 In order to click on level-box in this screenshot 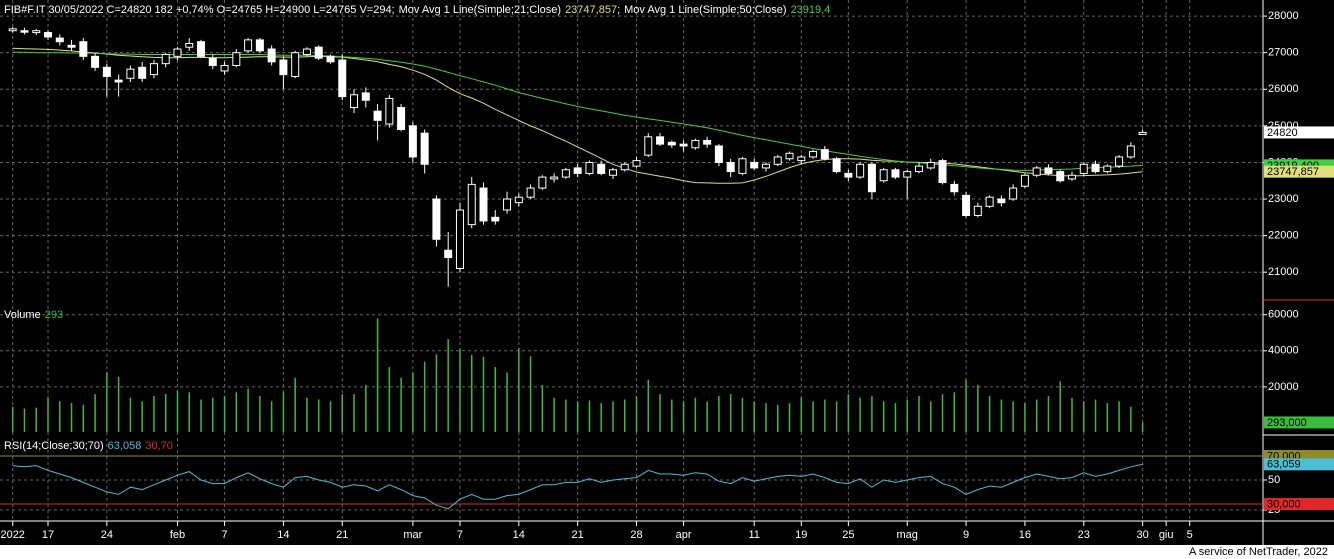, I will do `click(1299, 504)`.